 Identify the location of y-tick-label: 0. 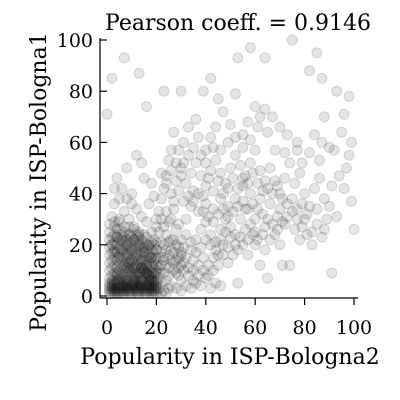
(87, 297).